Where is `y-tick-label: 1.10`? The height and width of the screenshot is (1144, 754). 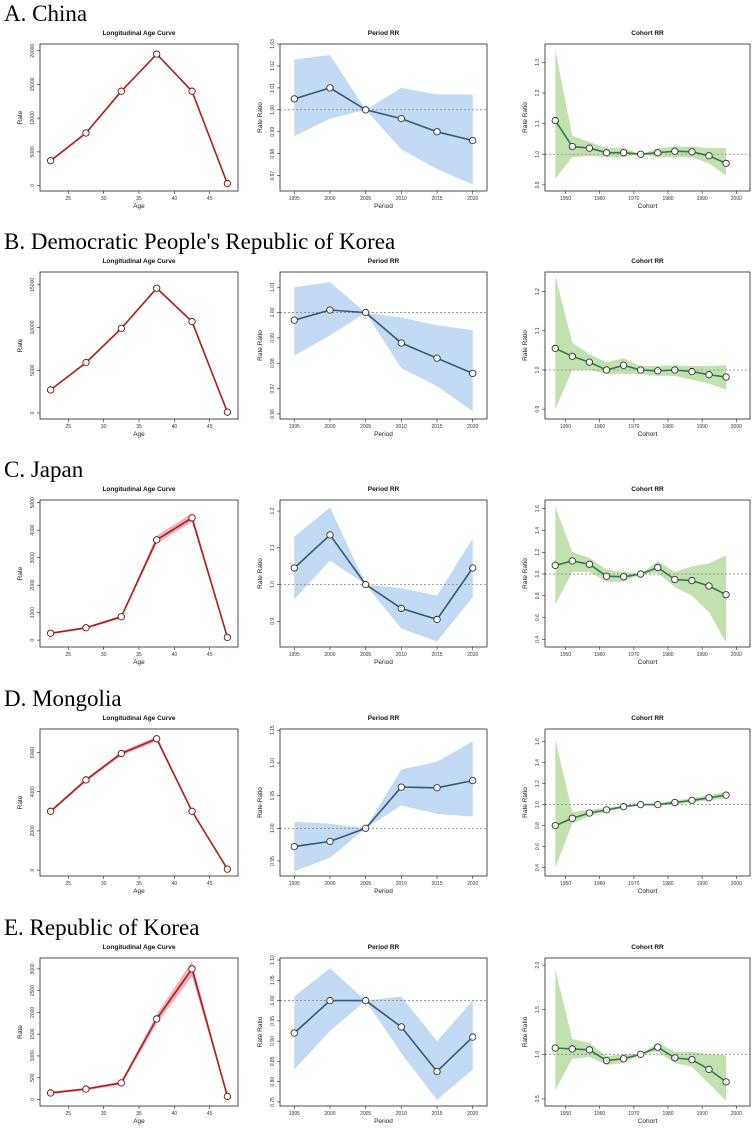 y-tick-label: 1.10 is located at coordinates (273, 960).